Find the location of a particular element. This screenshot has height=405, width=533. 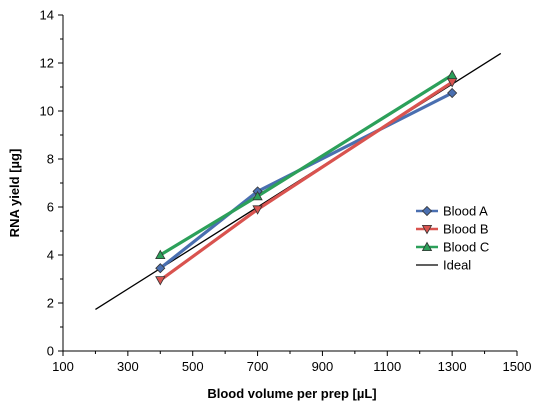

y-tick-label-14: 14 is located at coordinates (47, 15).